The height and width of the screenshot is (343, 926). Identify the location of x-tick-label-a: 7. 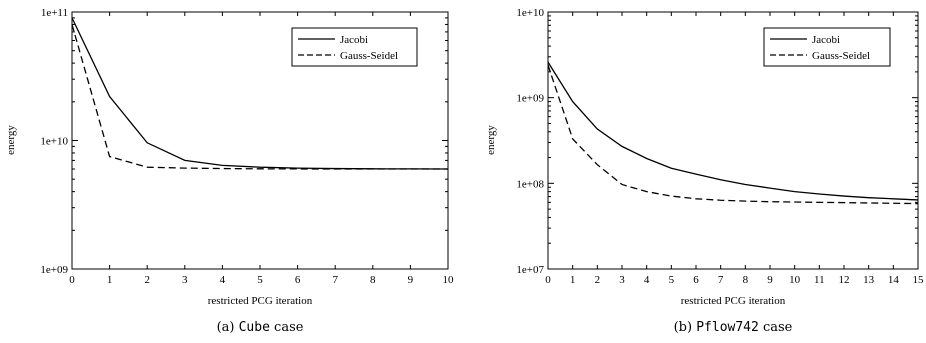
(335, 280).